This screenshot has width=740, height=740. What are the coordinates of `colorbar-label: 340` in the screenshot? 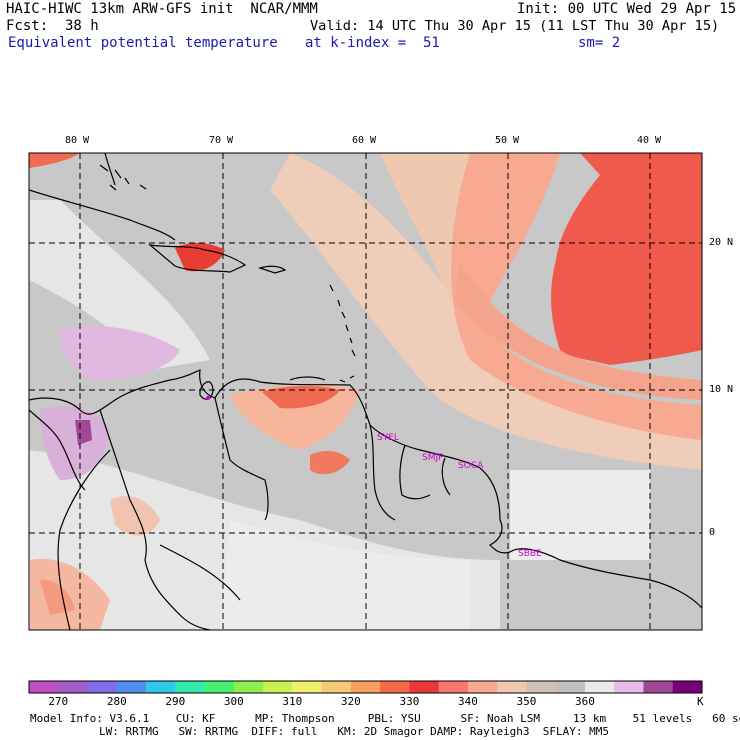 It's located at (468, 701).